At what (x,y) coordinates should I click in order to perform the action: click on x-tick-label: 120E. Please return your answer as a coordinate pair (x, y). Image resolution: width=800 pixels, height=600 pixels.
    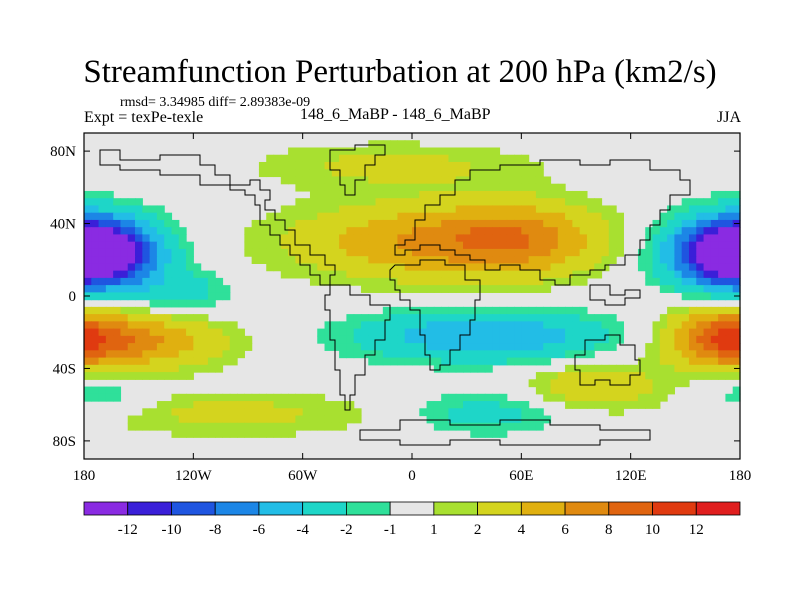
    Looking at the image, I should click on (631, 476).